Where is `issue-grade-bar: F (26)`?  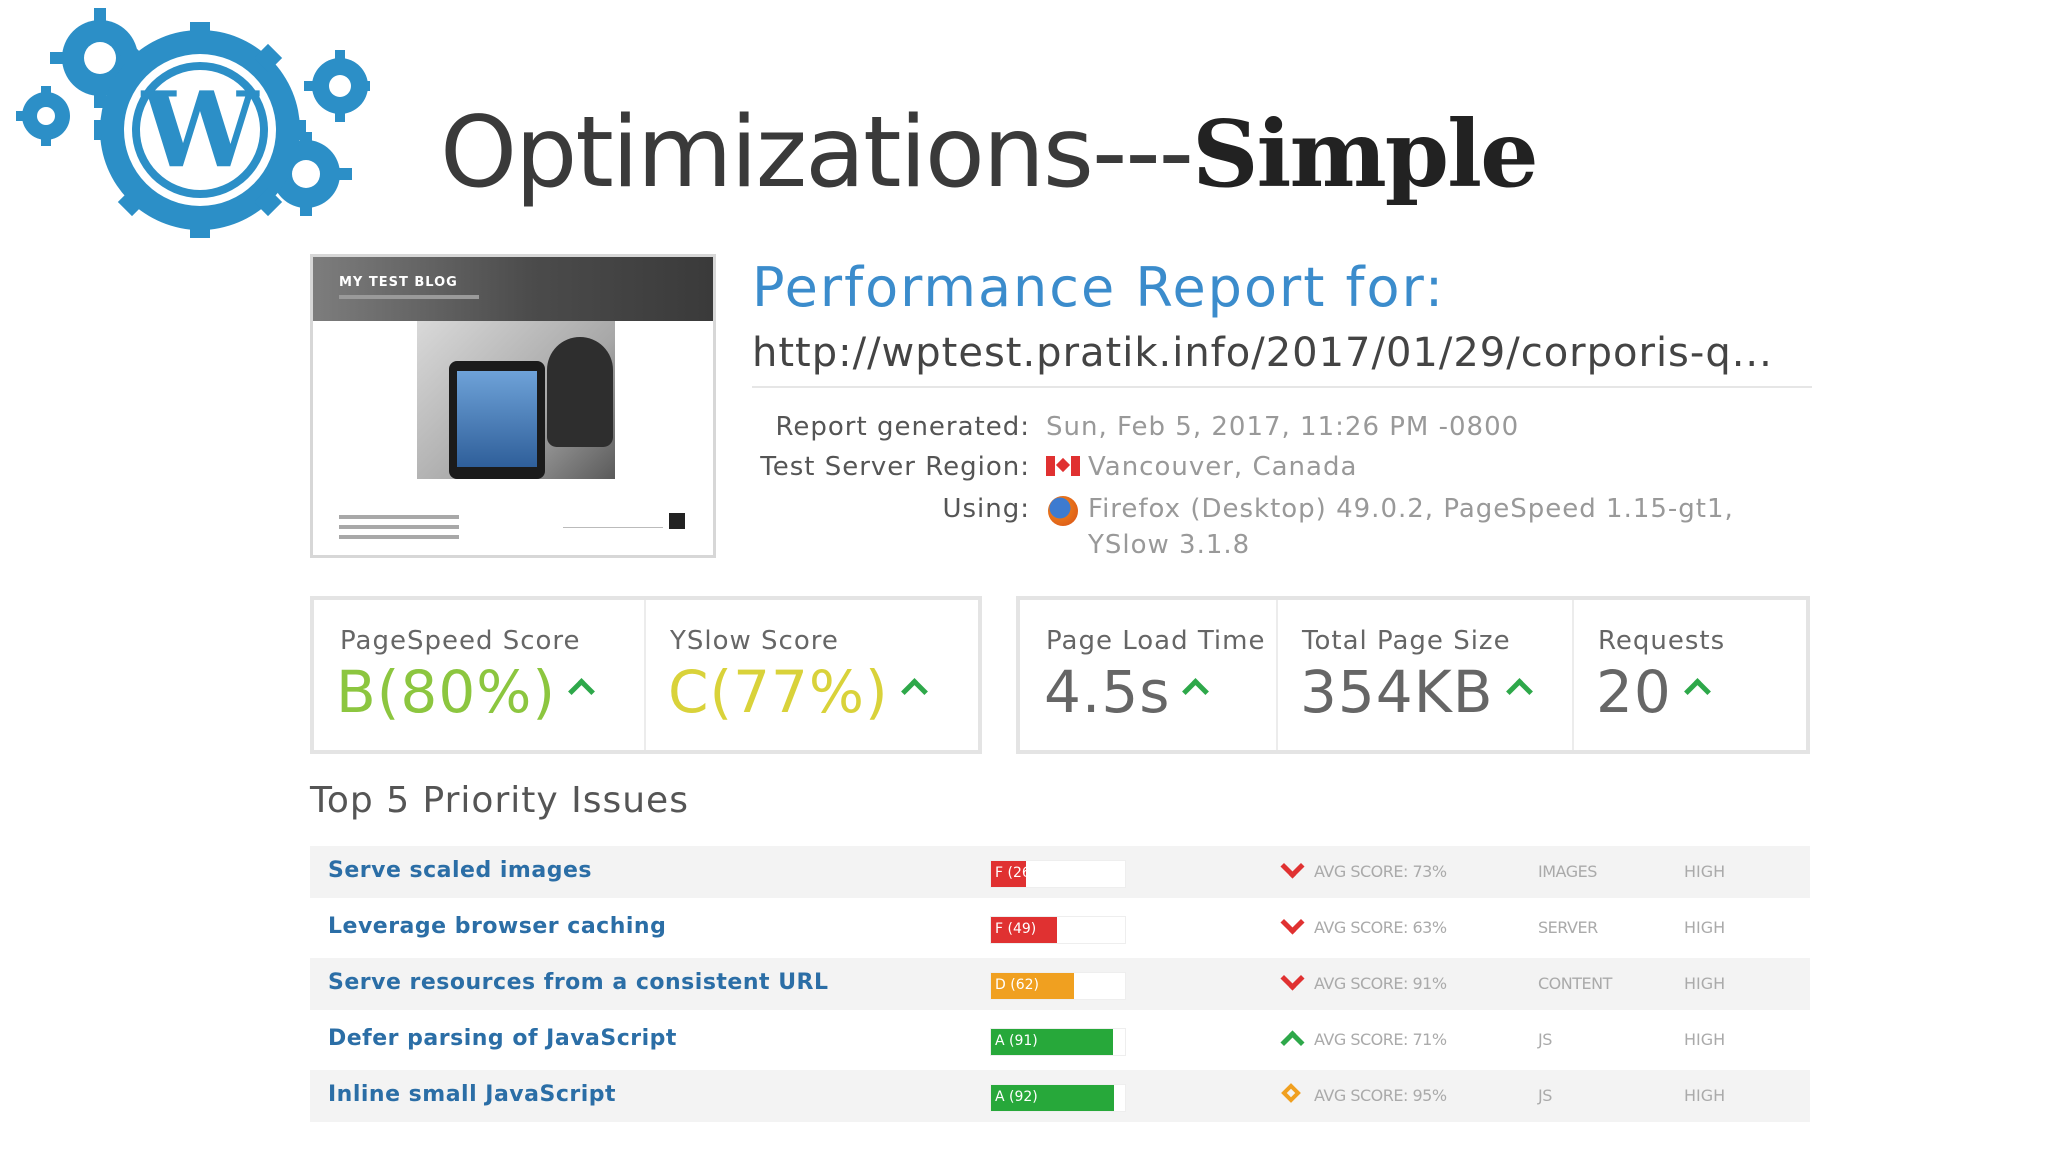
issue-grade-bar: F (26) is located at coordinates (1058, 874).